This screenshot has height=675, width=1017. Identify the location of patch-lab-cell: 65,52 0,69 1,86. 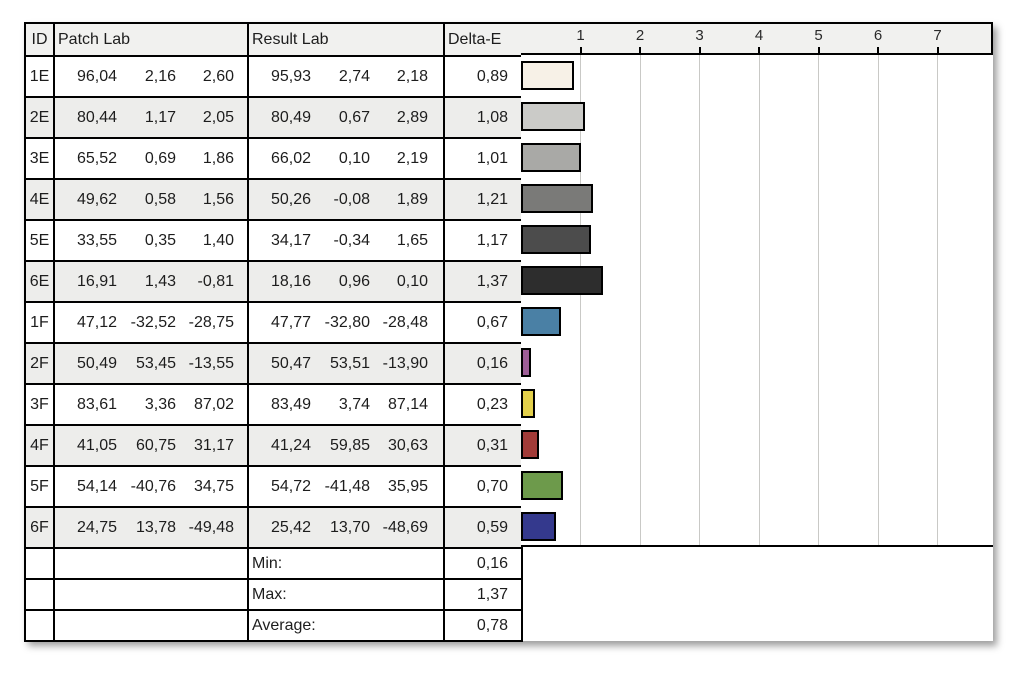
(151, 158).